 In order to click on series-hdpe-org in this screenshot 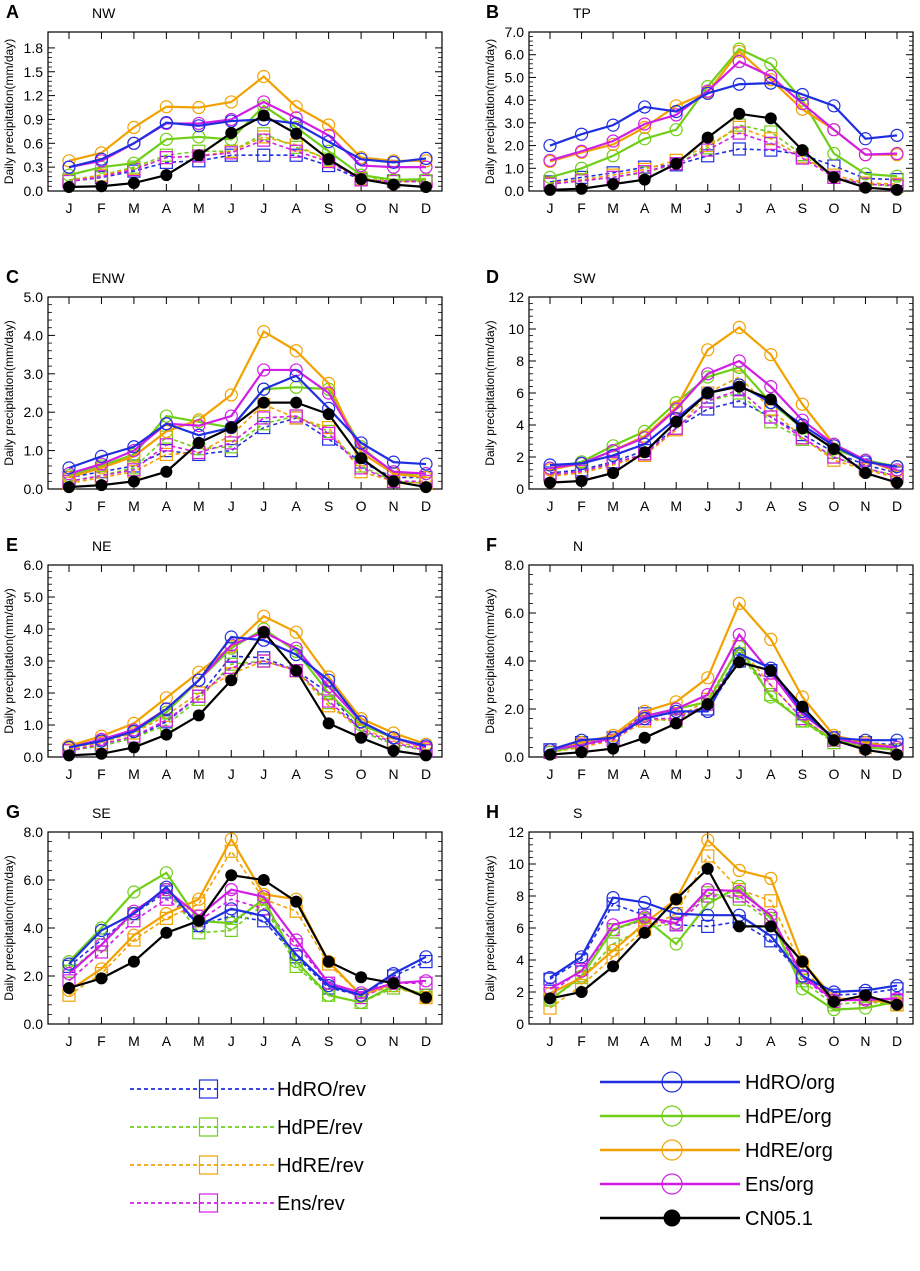, I will do `click(247, 431)`.